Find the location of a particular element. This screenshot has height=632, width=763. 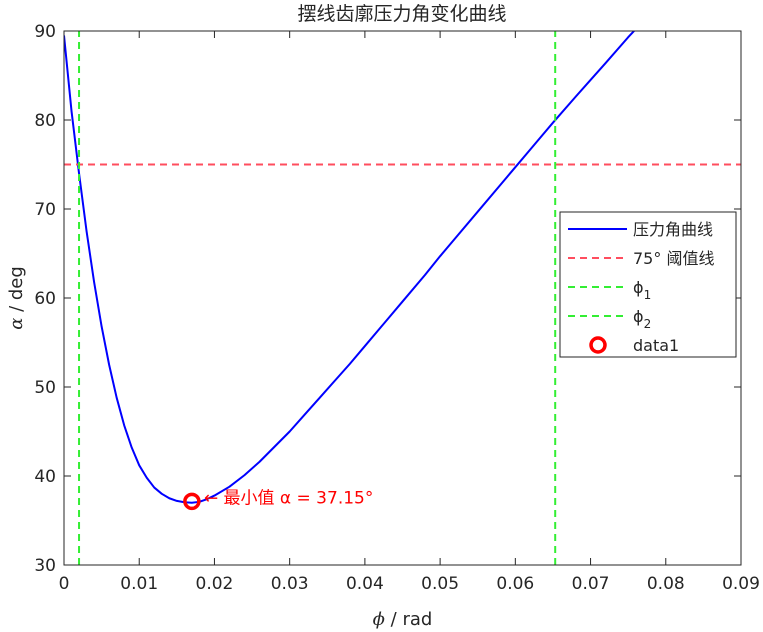

chart-title: 摆线齿廓压力角变化曲线 is located at coordinates (401, 14).